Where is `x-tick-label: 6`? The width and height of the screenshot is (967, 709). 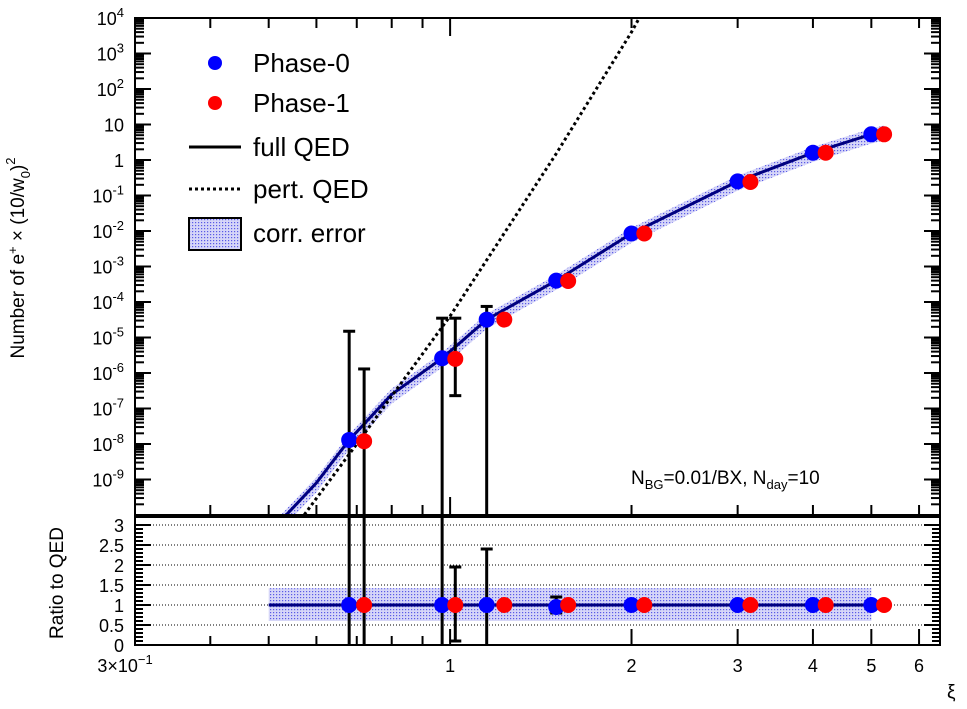
x-tick-label: 6 is located at coordinates (919, 666).